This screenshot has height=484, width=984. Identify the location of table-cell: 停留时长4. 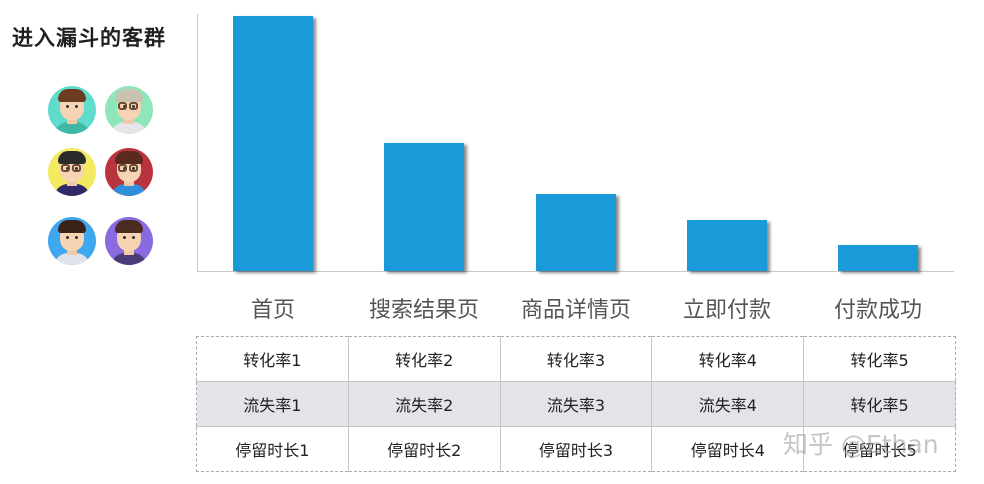
(727, 449).